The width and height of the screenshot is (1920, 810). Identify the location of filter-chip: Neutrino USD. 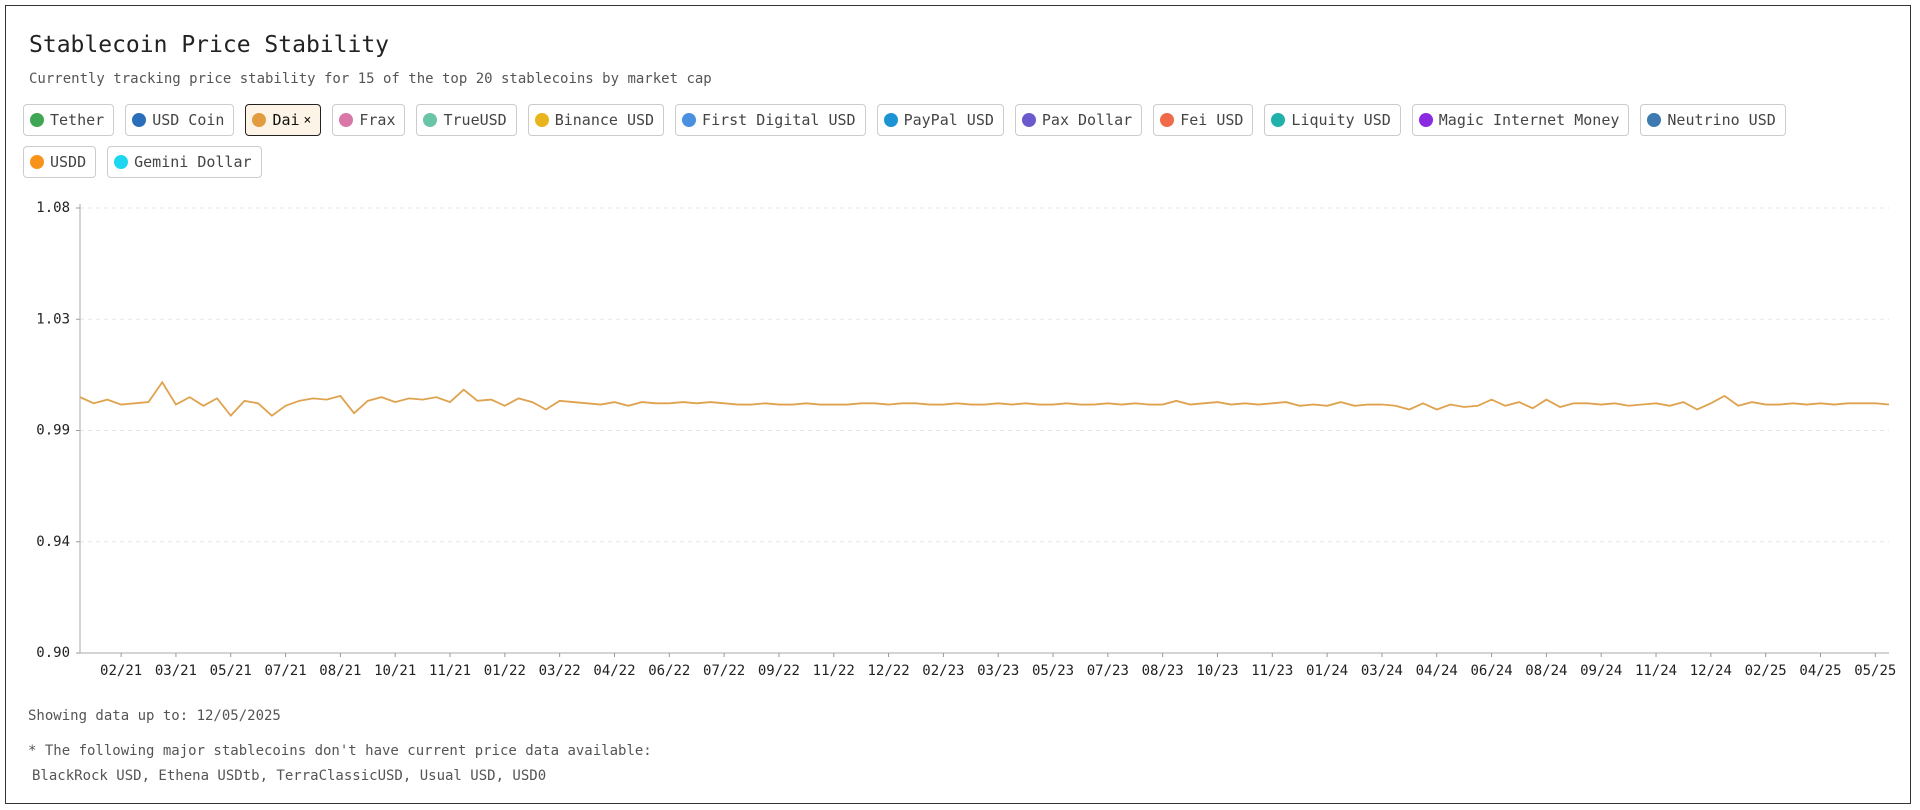
(1713, 120).